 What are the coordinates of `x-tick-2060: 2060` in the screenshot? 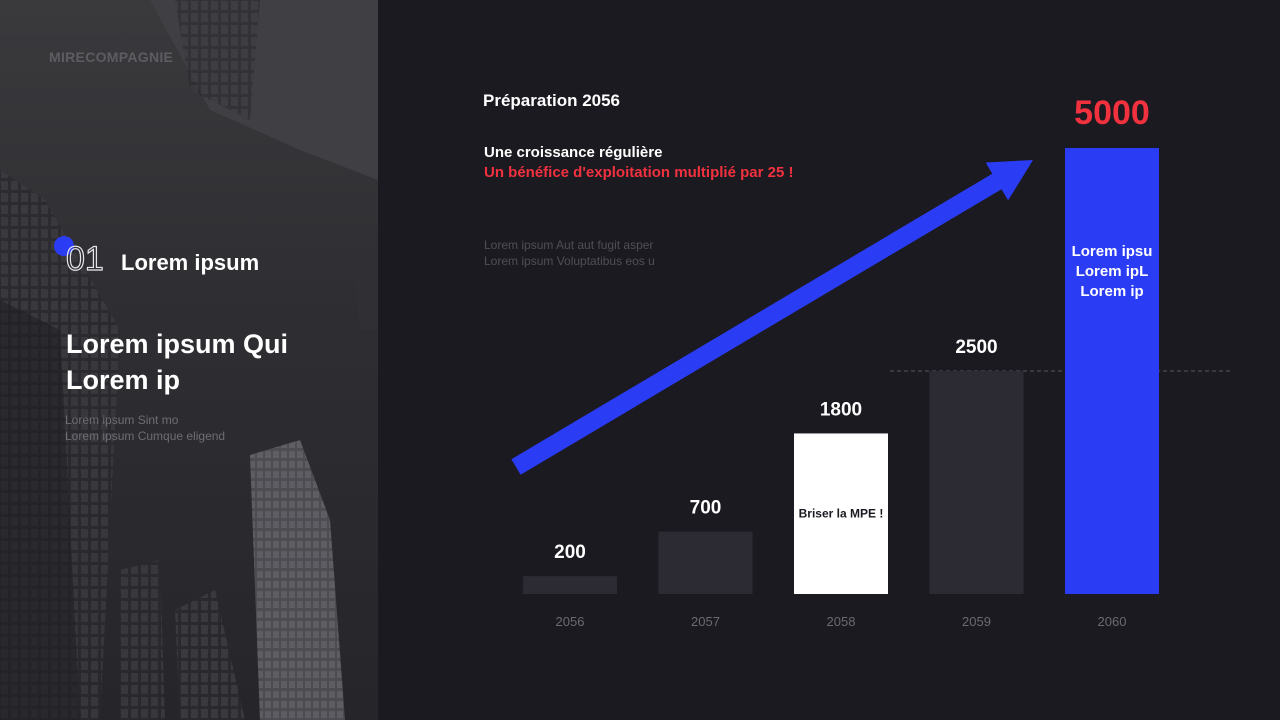 It's located at (1112, 621).